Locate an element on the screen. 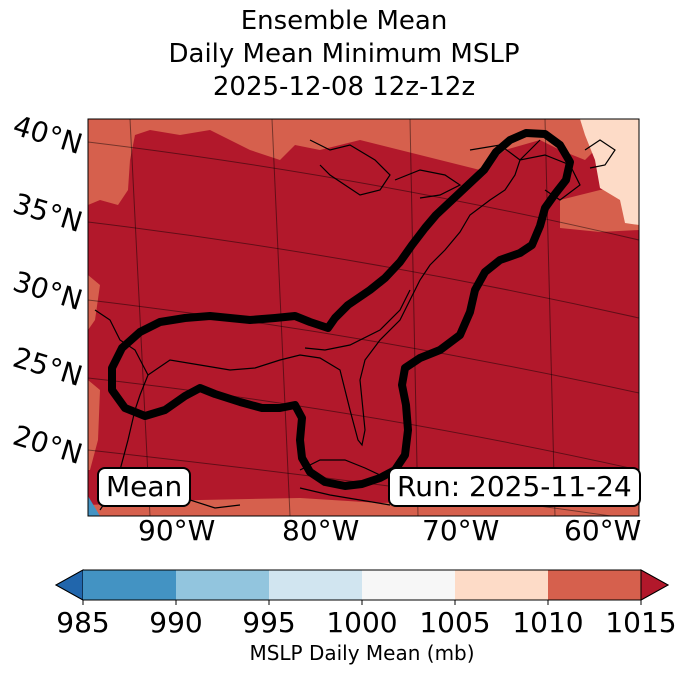  pressure-field-blue-corner is located at coordinates (94, 506).